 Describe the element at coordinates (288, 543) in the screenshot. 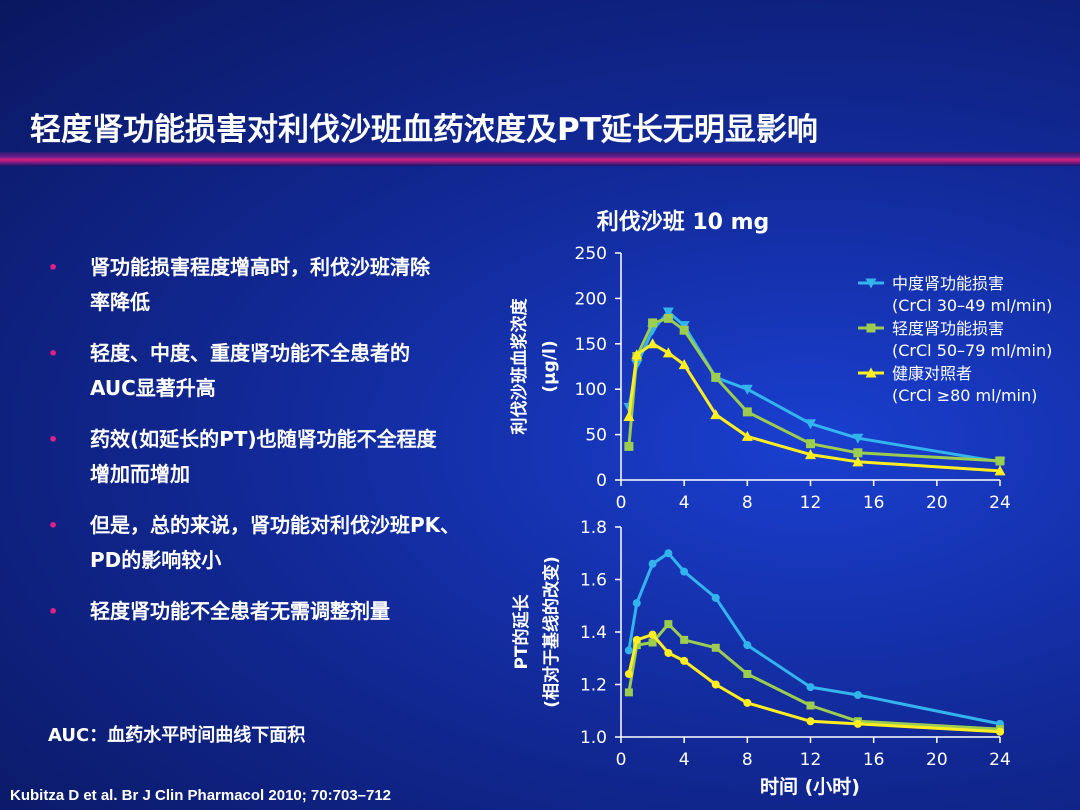

I see `bullet-item: • 但是，总的来说，肾功能对利伐沙班PK、 PD的影响较小` at that location.